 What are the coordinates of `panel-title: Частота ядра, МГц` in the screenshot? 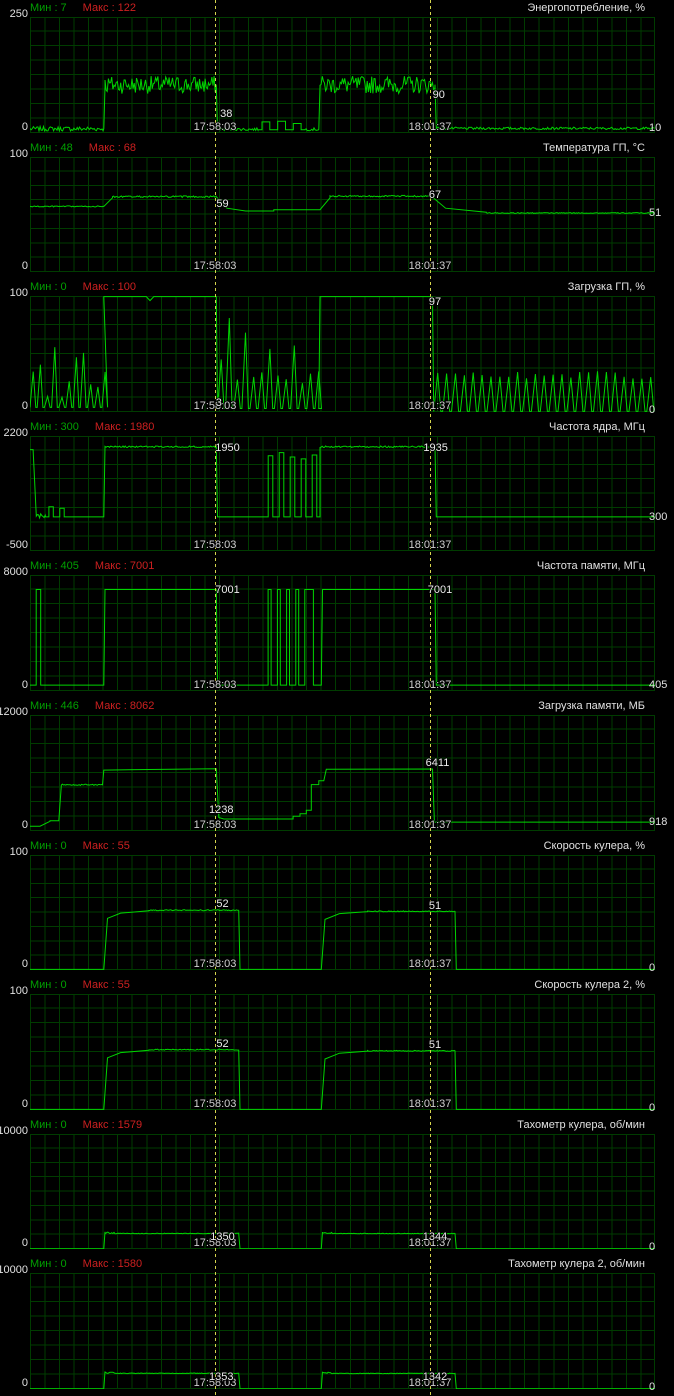 It's located at (597, 427).